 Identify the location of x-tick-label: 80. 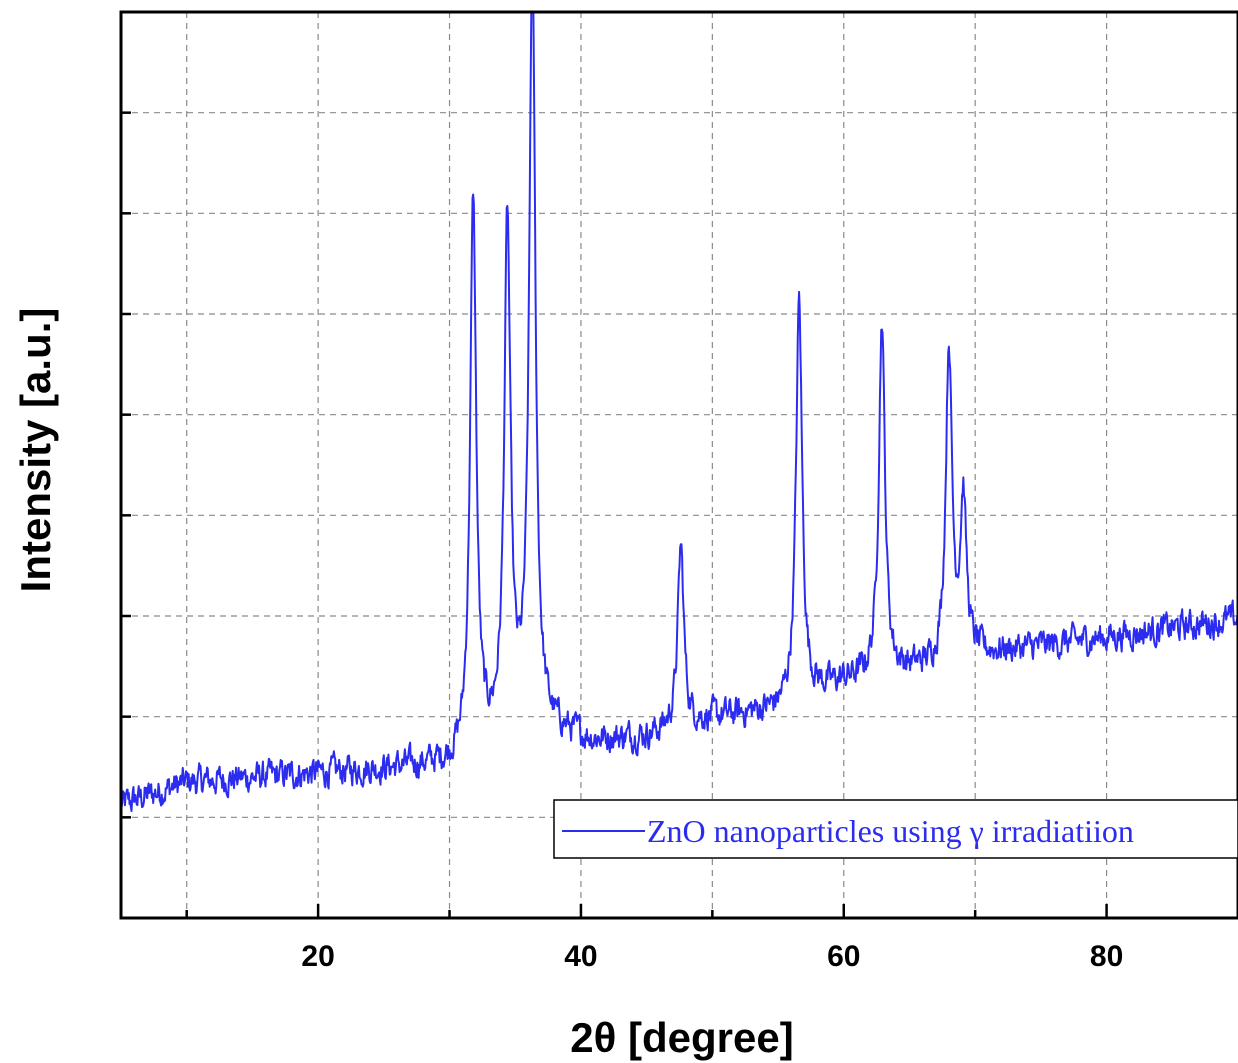
(1106, 956).